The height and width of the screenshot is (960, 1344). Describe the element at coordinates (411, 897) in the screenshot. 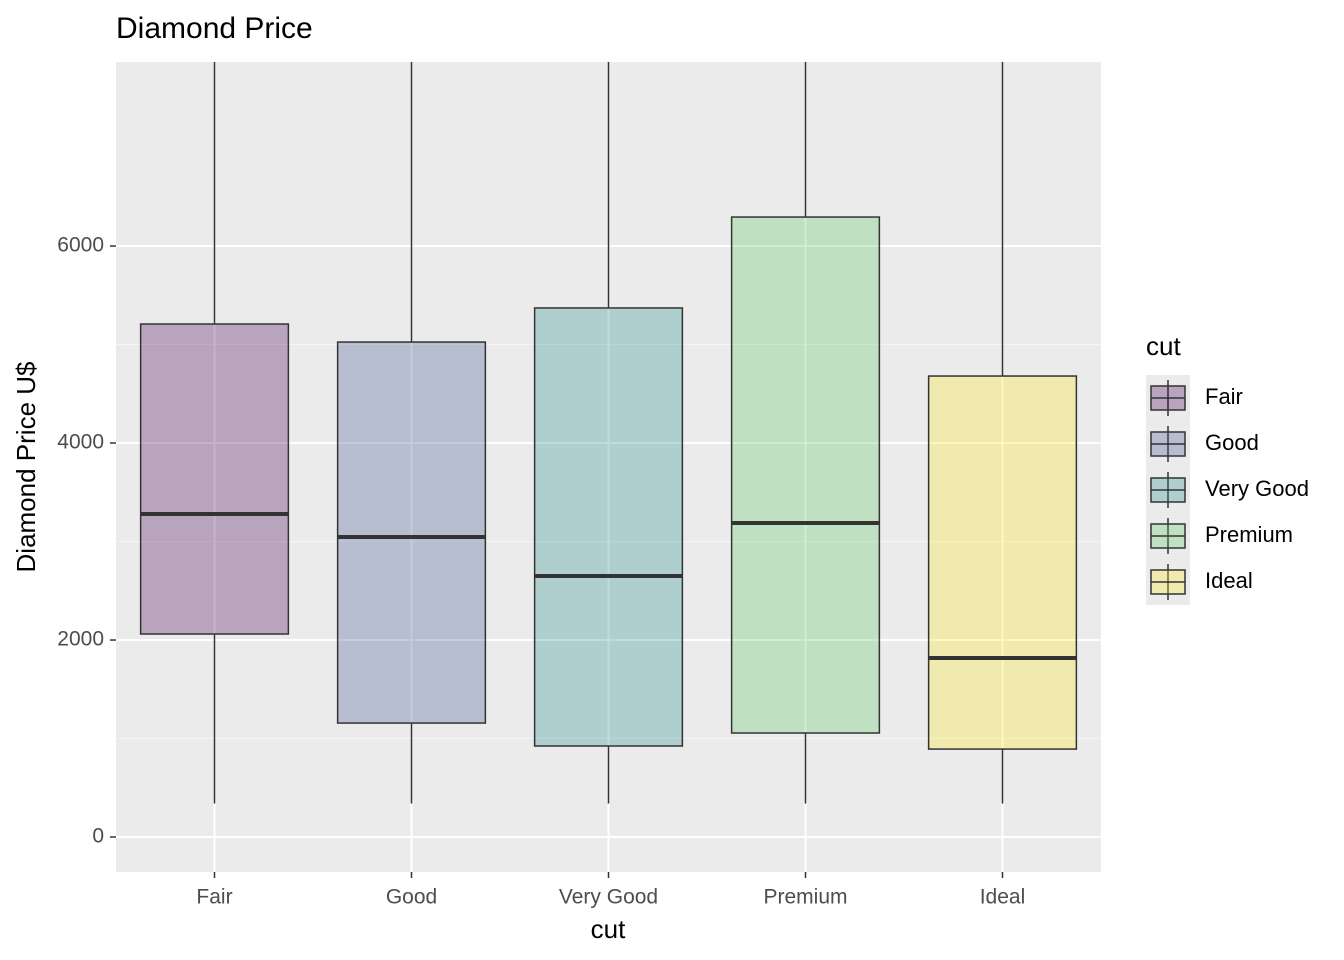

I see `x-tick-label: Good` at that location.